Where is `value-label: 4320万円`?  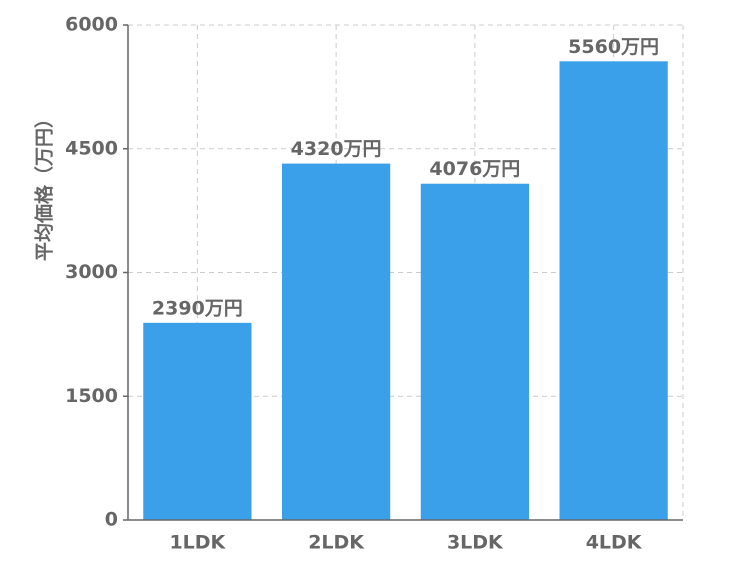 value-label: 4320万円 is located at coordinates (336, 149).